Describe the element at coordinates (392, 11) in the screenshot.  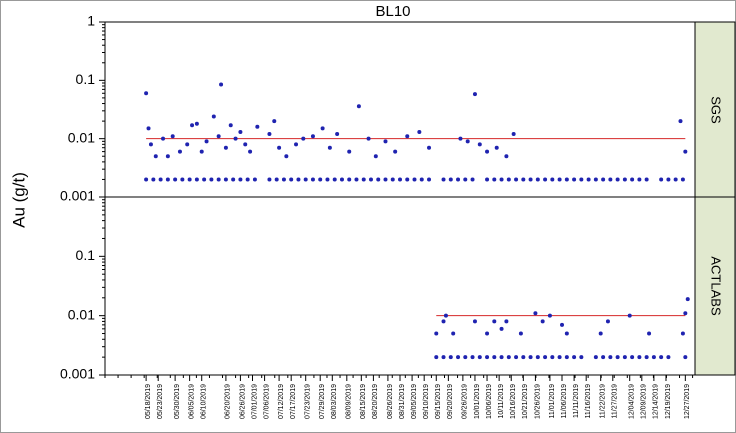
I see `chart-title: BL10` at that location.